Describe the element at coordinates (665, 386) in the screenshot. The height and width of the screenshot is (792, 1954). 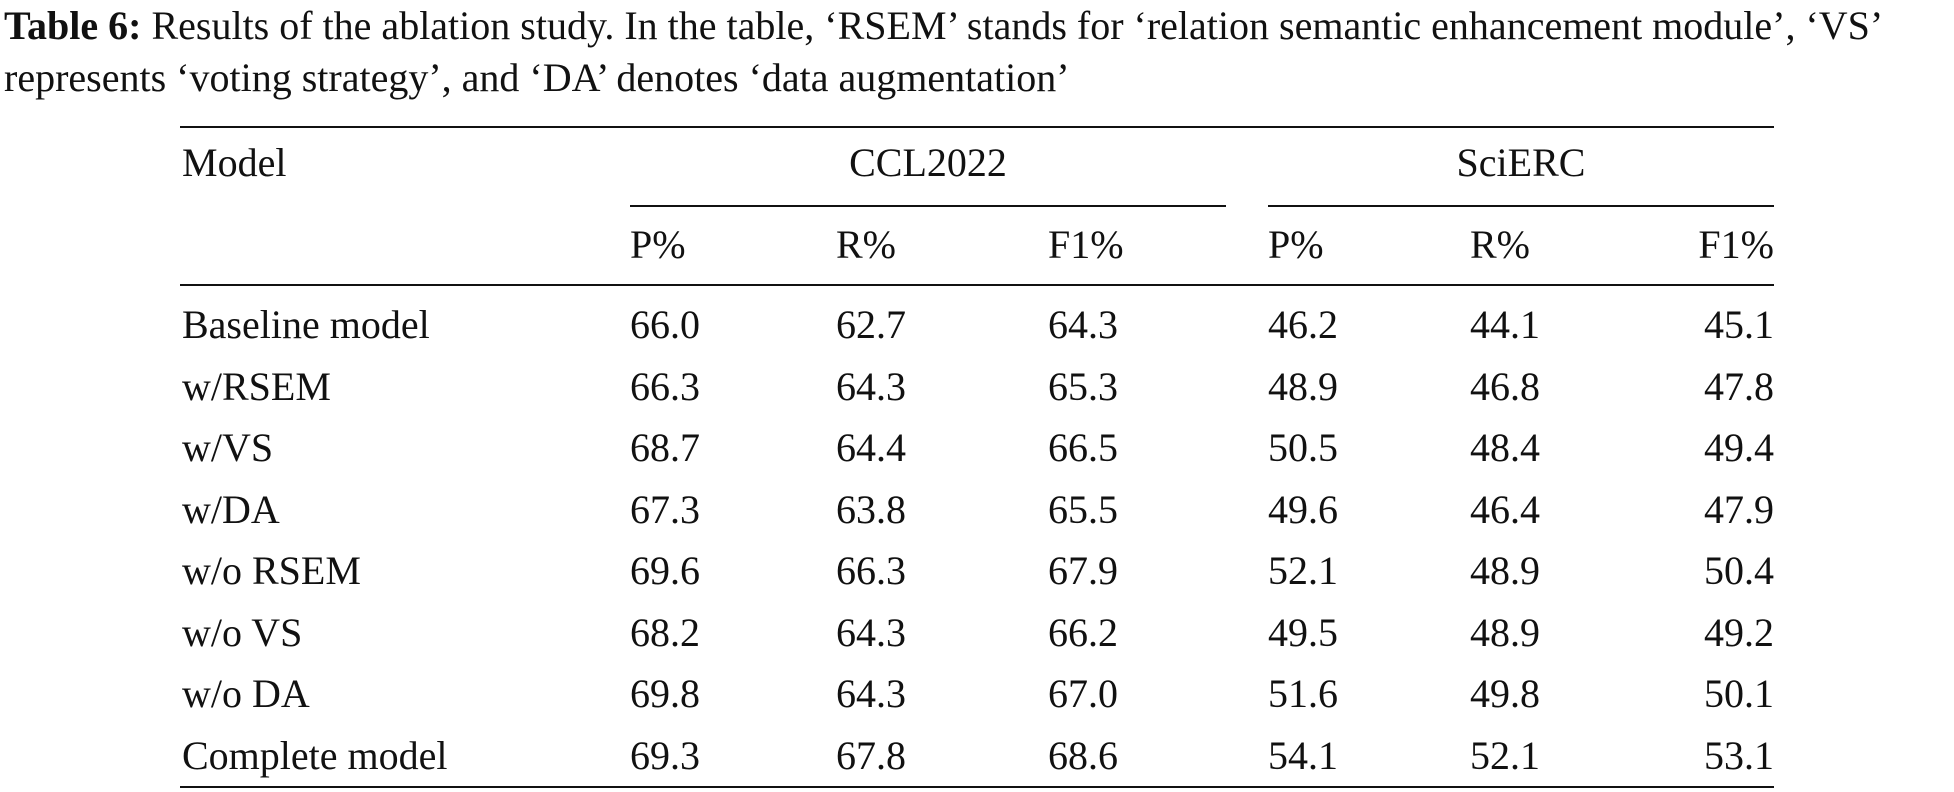
I see `row-1-value-0: 66.3` at that location.